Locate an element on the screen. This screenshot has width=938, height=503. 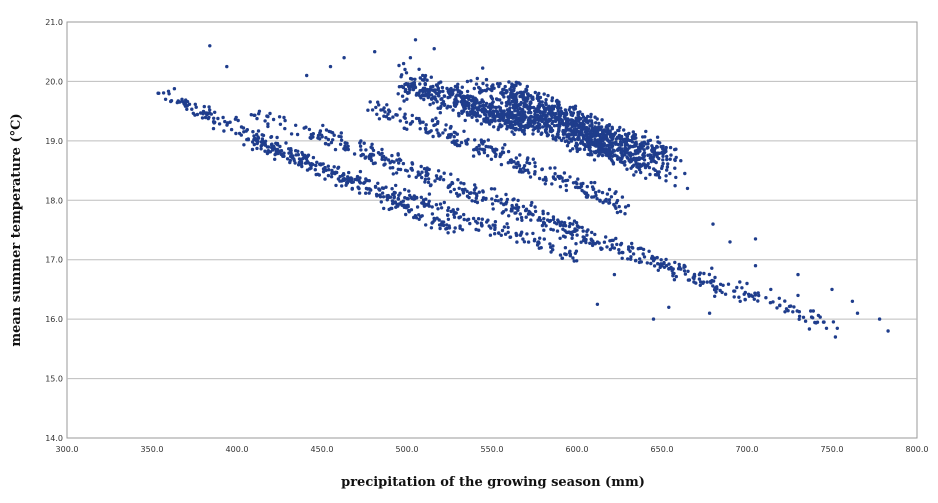
x-tick-label: 550.0 is located at coordinates (492, 449).